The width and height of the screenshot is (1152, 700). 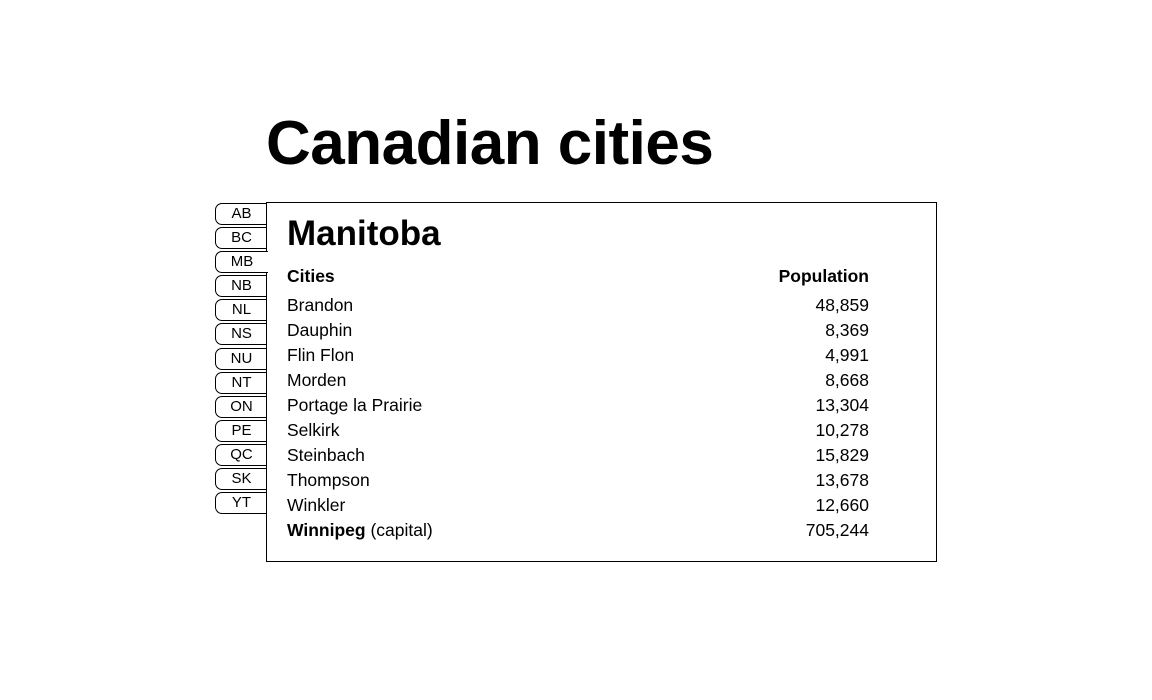 I want to click on city-name: Winnipeg, so click(x=326, y=530).